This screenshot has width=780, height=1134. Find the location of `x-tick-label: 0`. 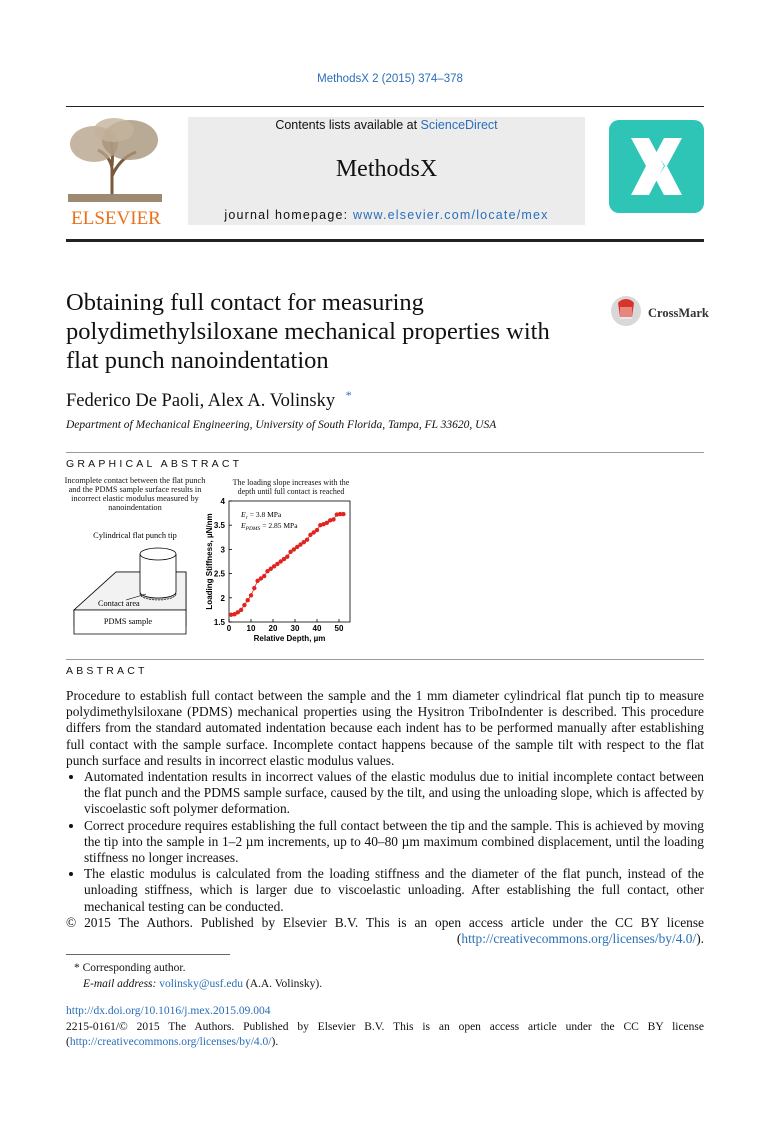

x-tick-label: 0 is located at coordinates (229, 628).